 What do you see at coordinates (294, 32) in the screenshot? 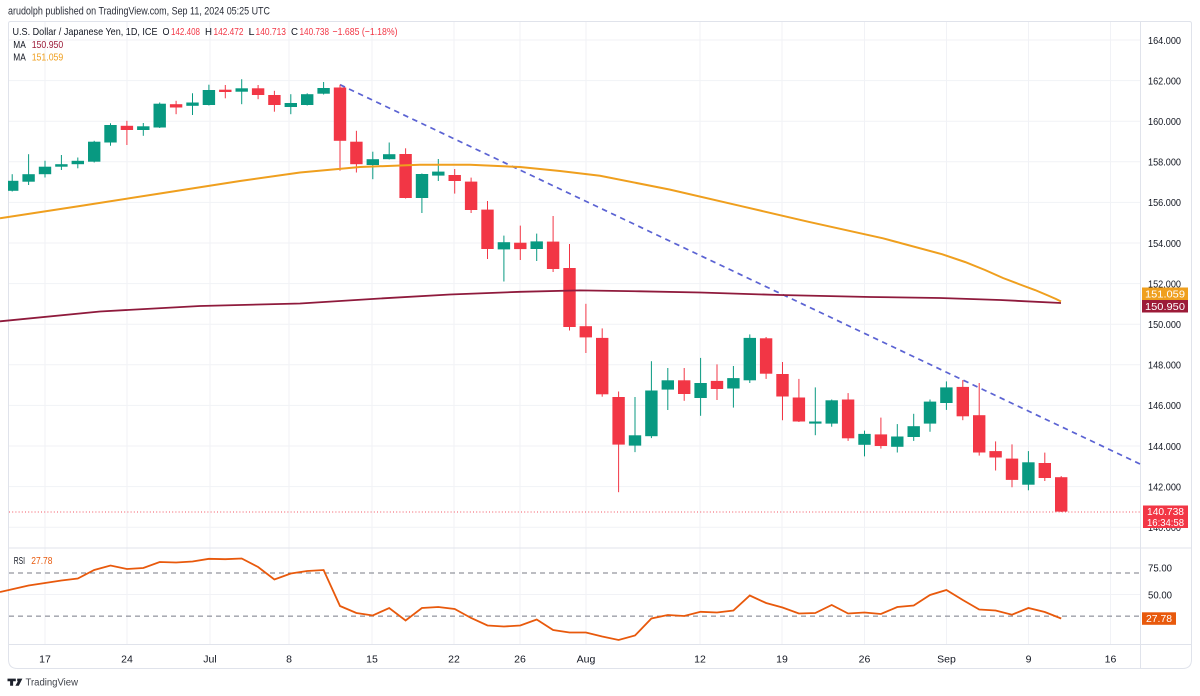
I see `svg-text: C` at bounding box center [294, 32].